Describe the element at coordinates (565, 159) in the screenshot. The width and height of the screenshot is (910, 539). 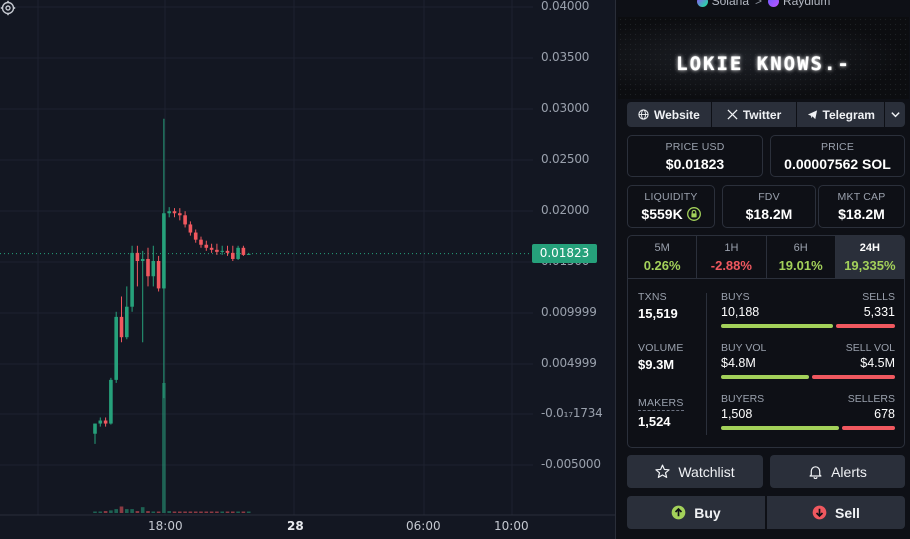
I see `y-axis-label: 0.02500` at that location.